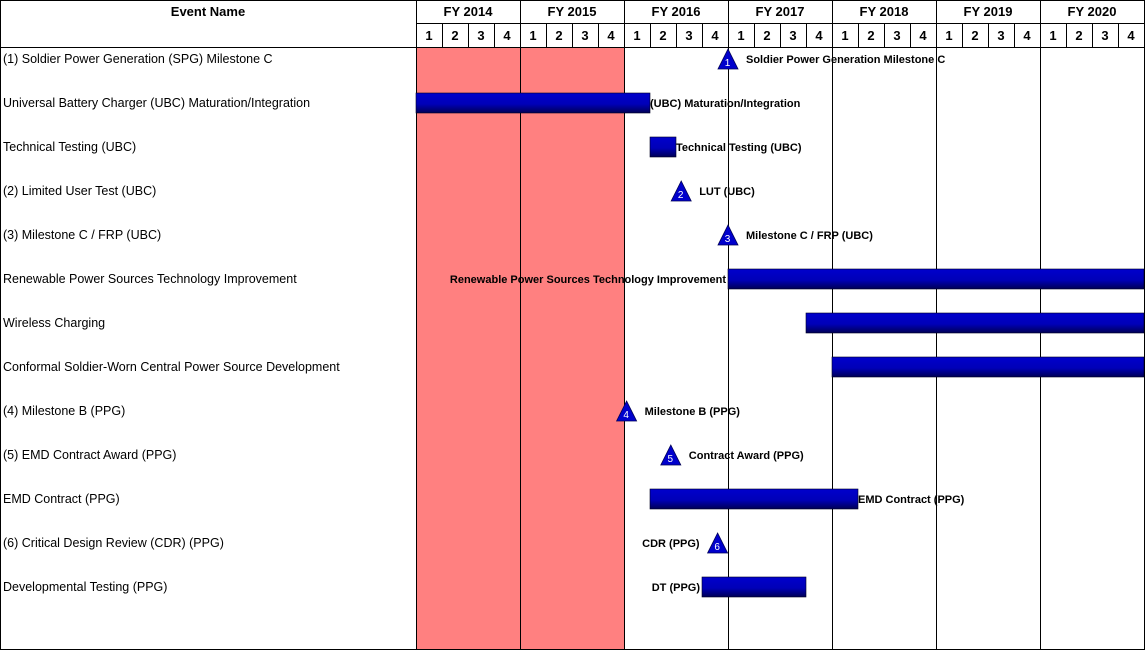 The image size is (1145, 650). I want to click on event-name: (3) Milestone C / FRP (UBC), so click(82, 235).